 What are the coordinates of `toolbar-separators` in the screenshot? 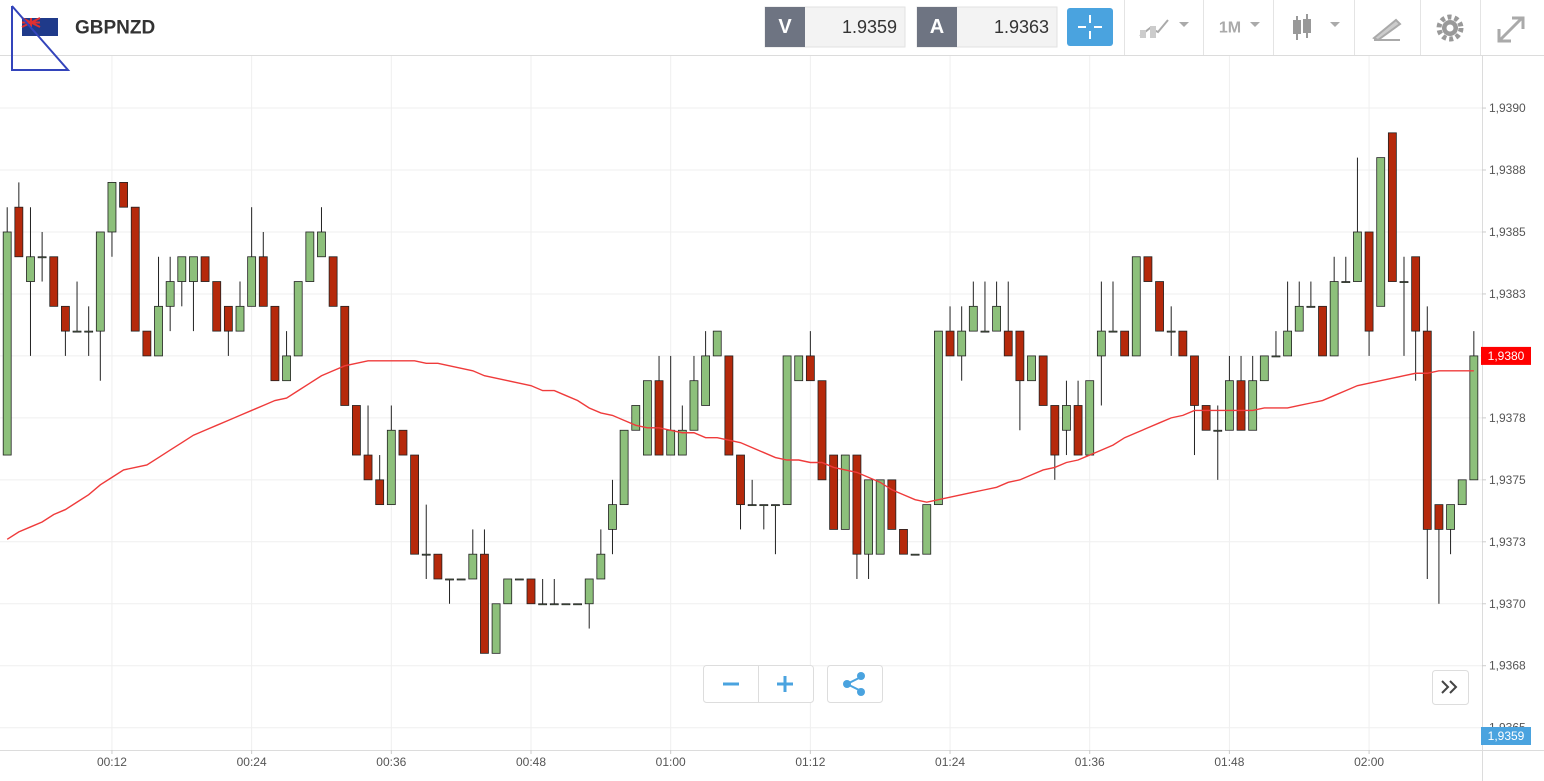 It's located at (1302, 27).